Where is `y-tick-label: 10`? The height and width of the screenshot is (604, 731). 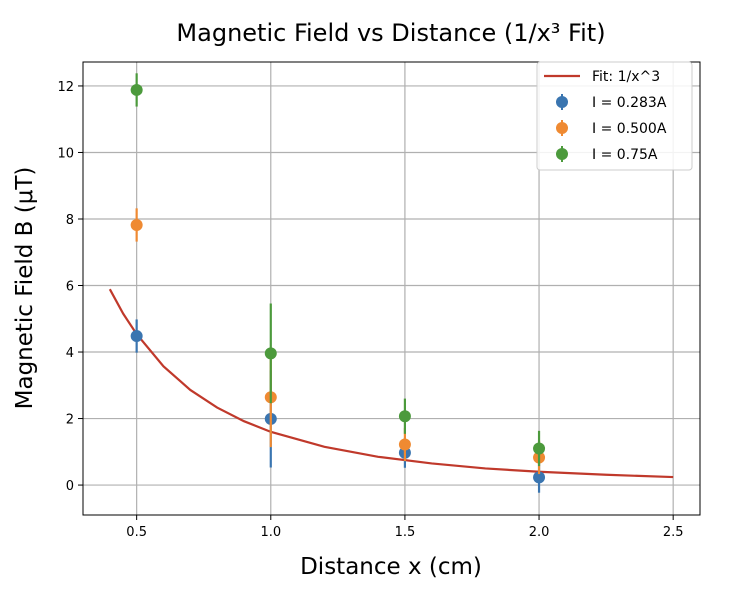
y-tick-label: 10 is located at coordinates (65, 153).